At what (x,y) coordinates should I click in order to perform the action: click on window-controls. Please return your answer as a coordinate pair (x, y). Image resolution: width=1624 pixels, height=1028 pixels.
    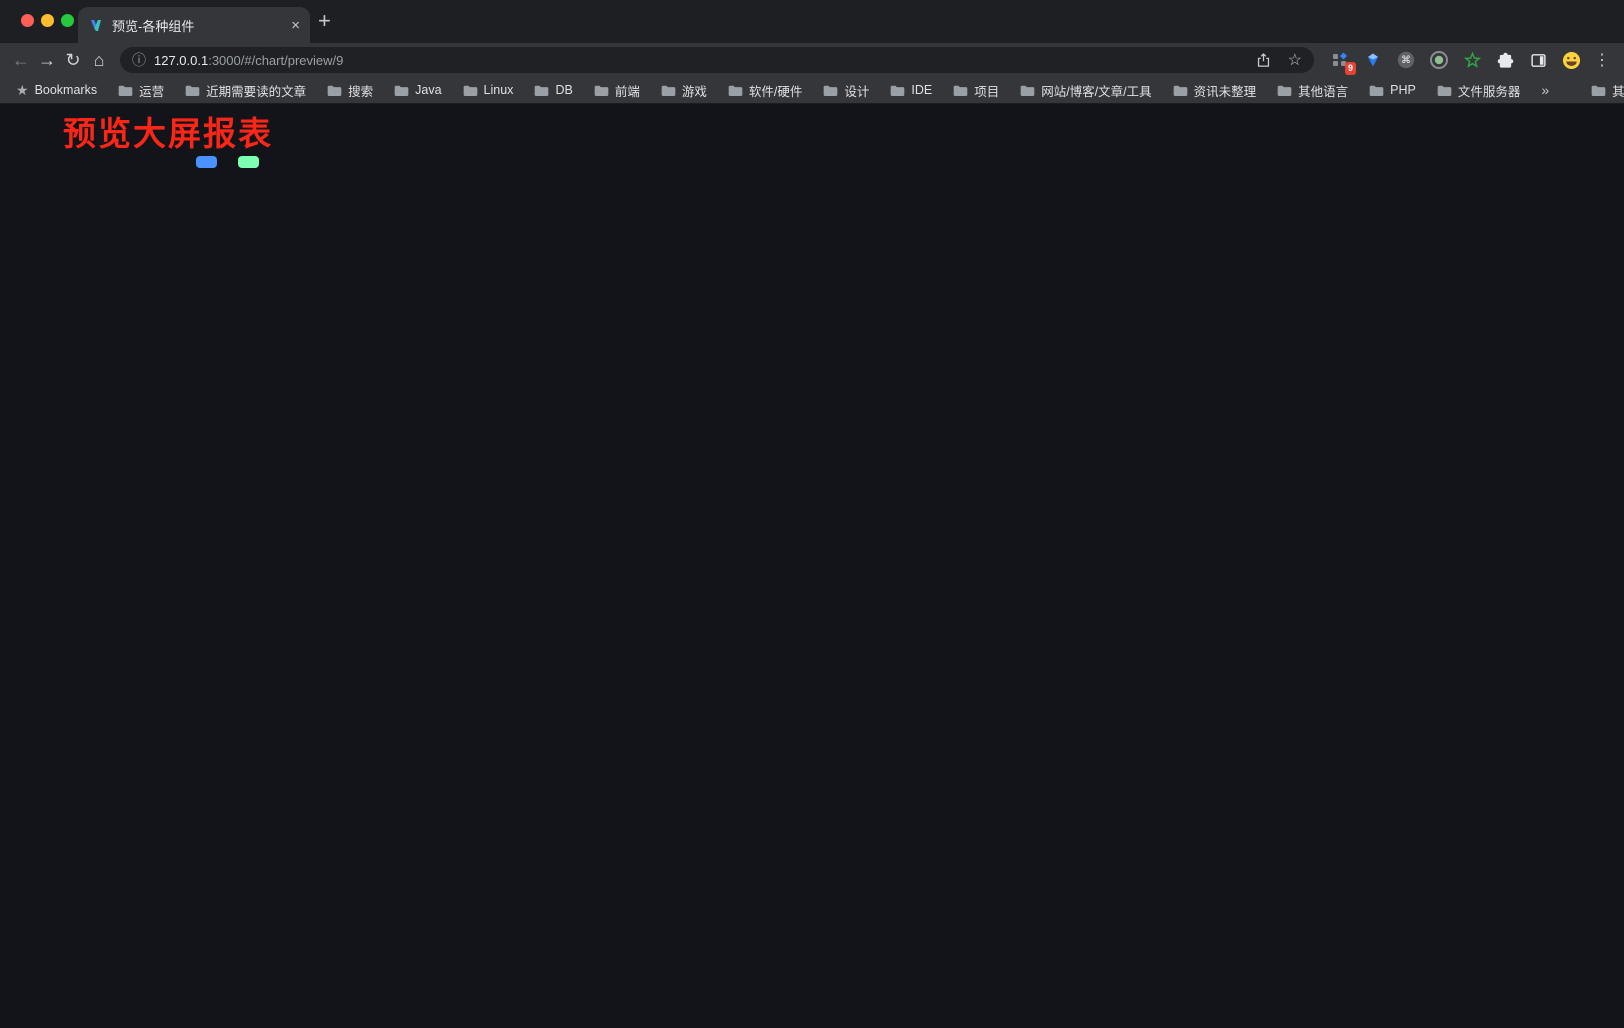
    Looking at the image, I should click on (47, 20).